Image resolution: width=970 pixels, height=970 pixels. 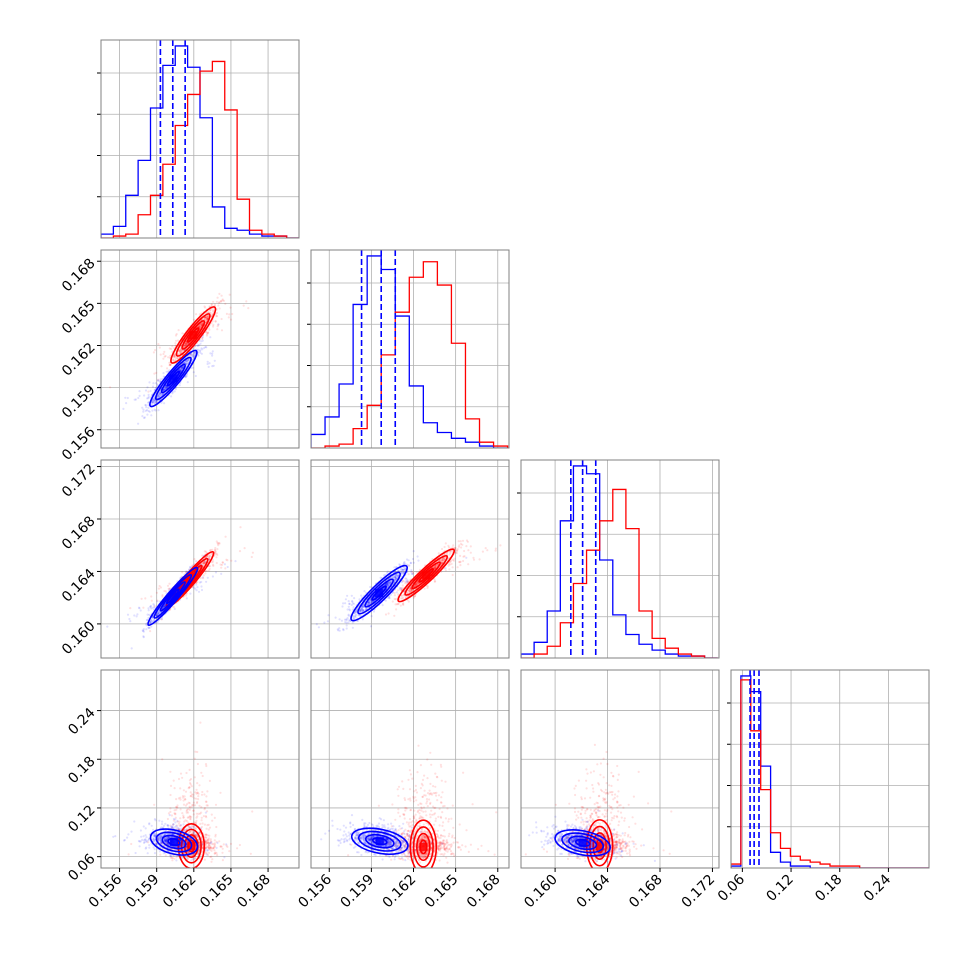 What do you see at coordinates (594, 891) in the screenshot?
I see `x-tick-label: 0.164` at bounding box center [594, 891].